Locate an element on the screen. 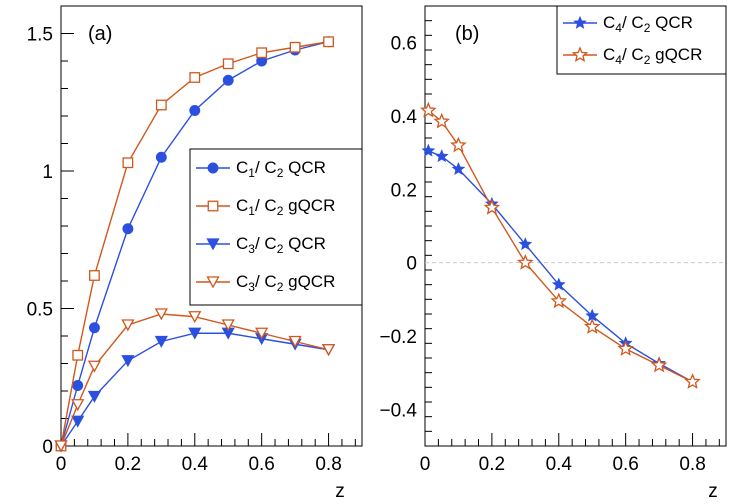  y-tick-label: 0.5 is located at coordinates (40, 310).